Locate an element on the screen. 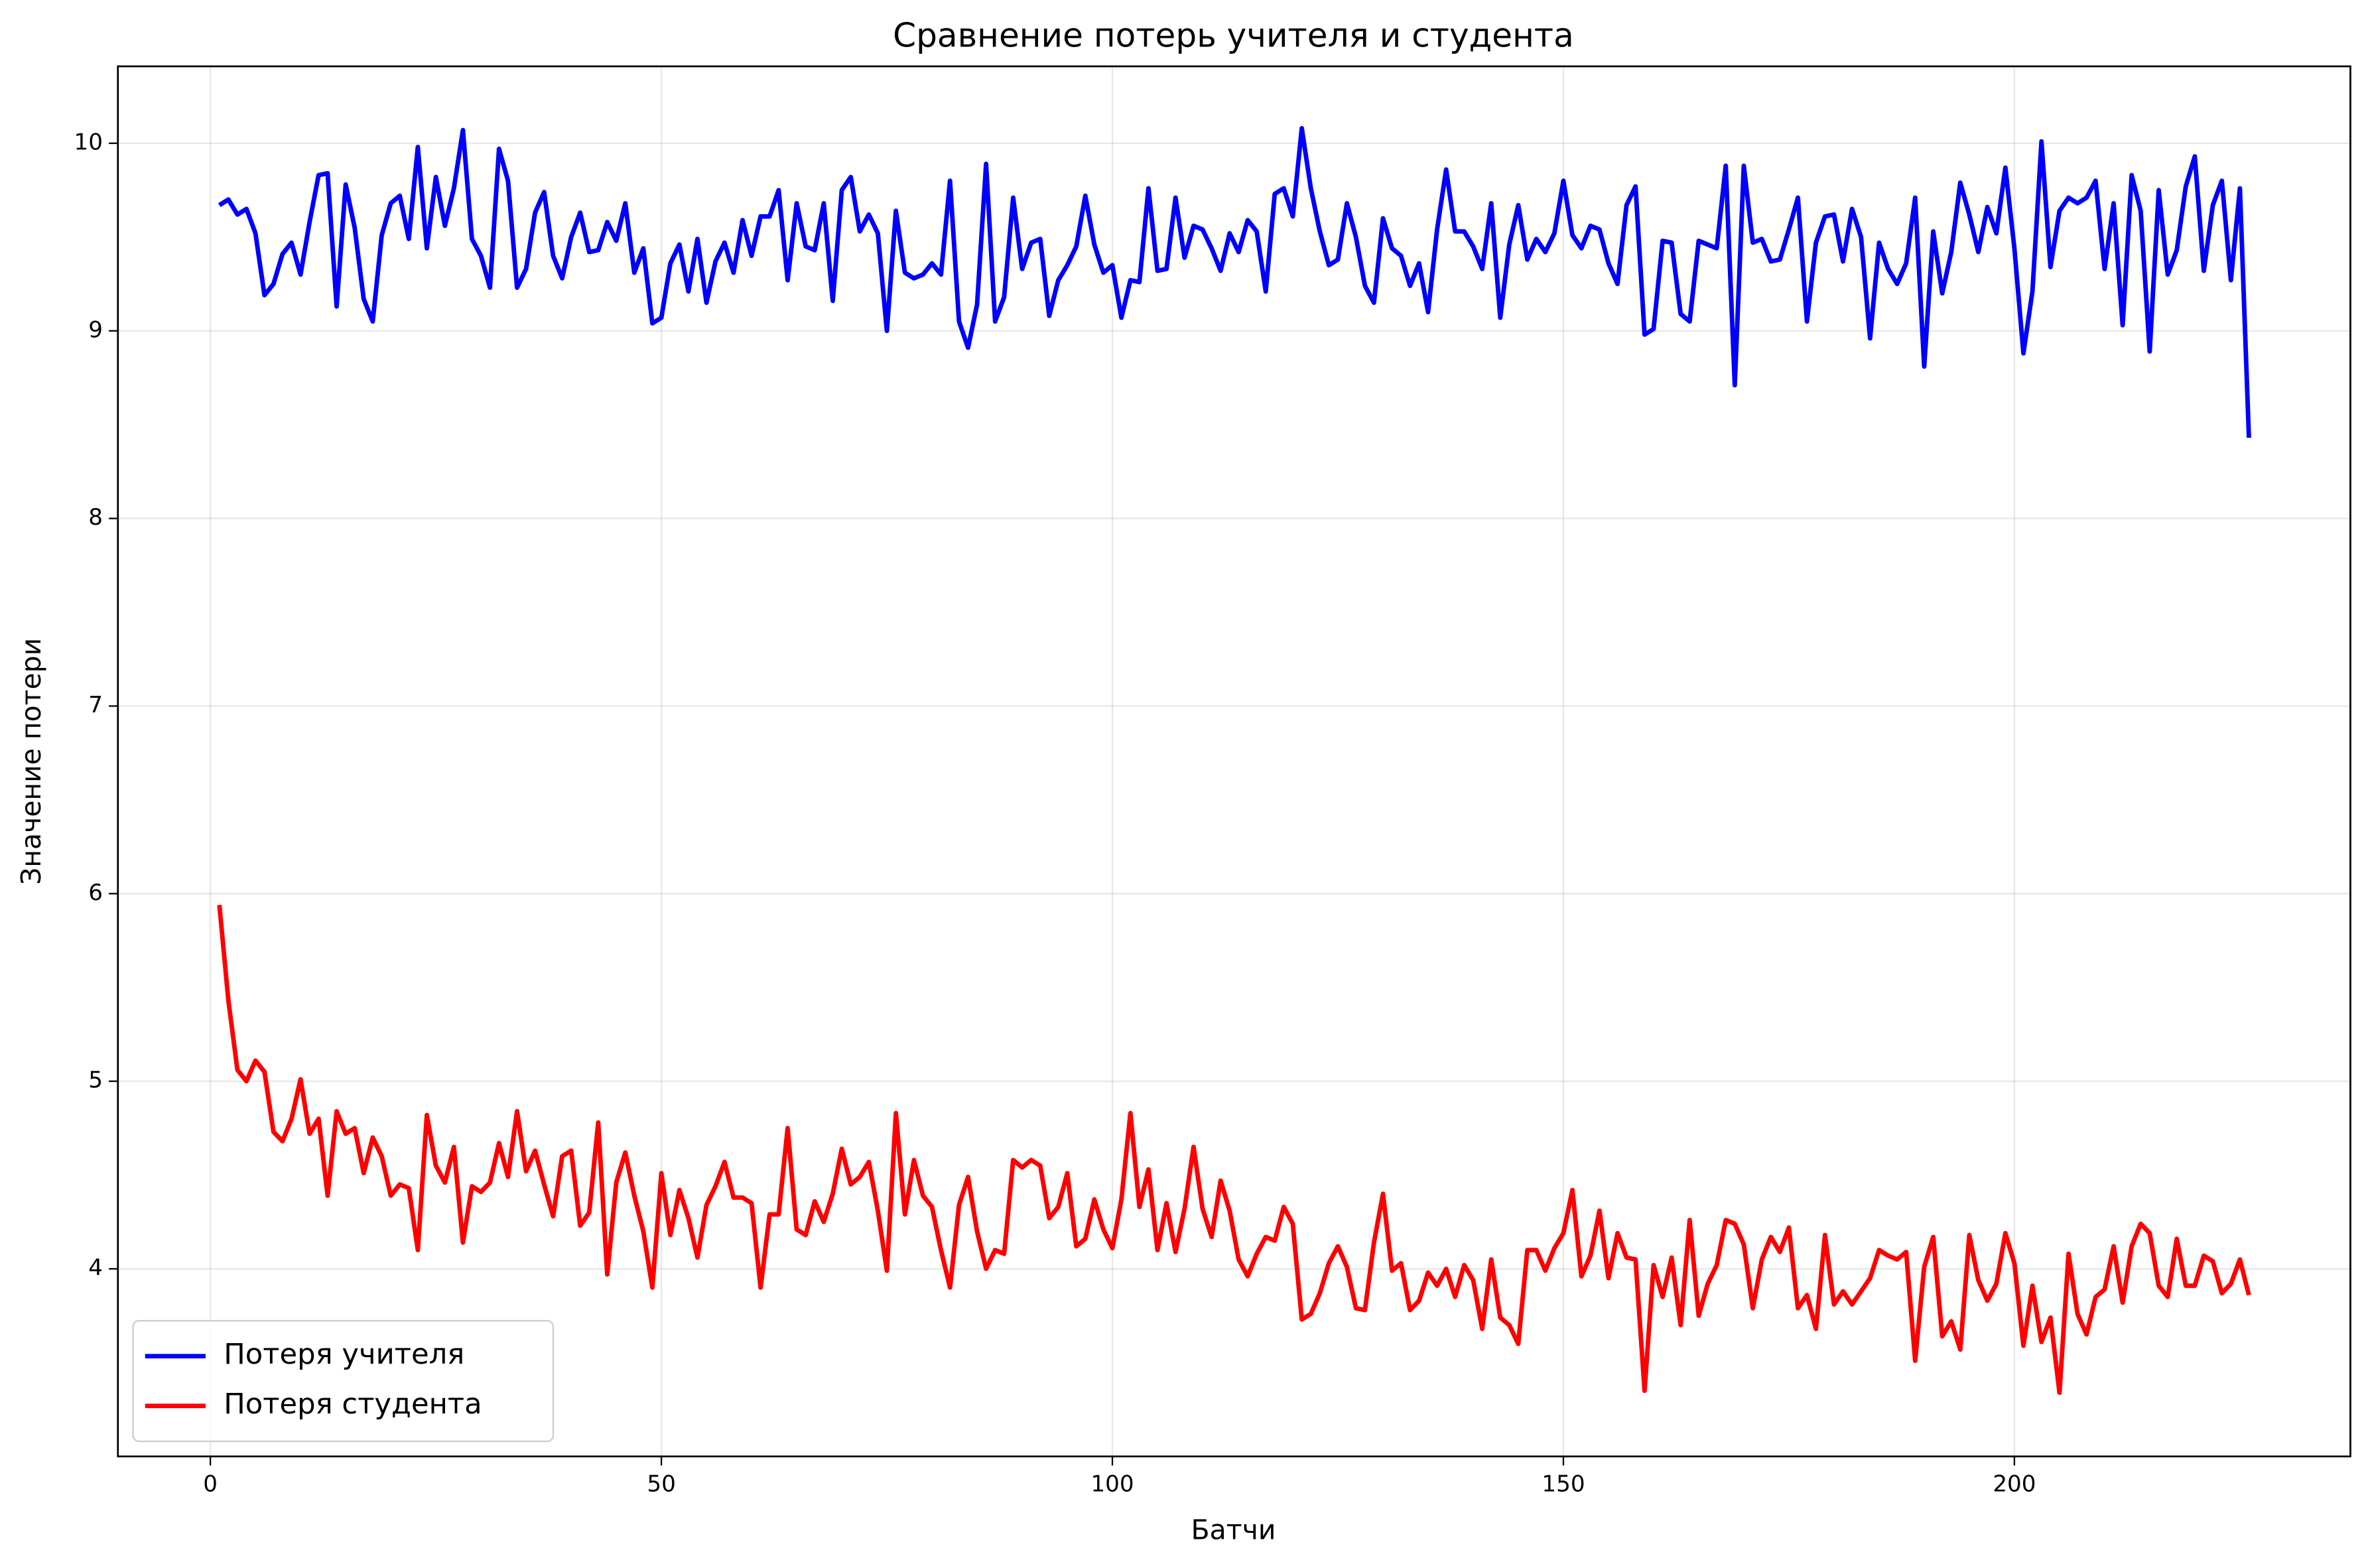 The height and width of the screenshot is (1568, 2364). y-tick-label: 7 is located at coordinates (95, 705).